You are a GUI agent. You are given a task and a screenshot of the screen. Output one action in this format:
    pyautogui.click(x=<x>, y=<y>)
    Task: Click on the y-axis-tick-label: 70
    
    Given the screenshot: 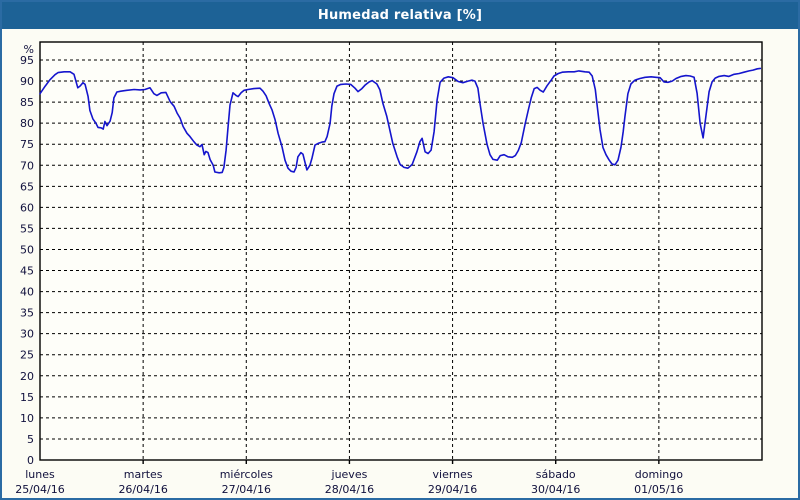 What is the action you would take?
    pyautogui.click(x=27, y=165)
    